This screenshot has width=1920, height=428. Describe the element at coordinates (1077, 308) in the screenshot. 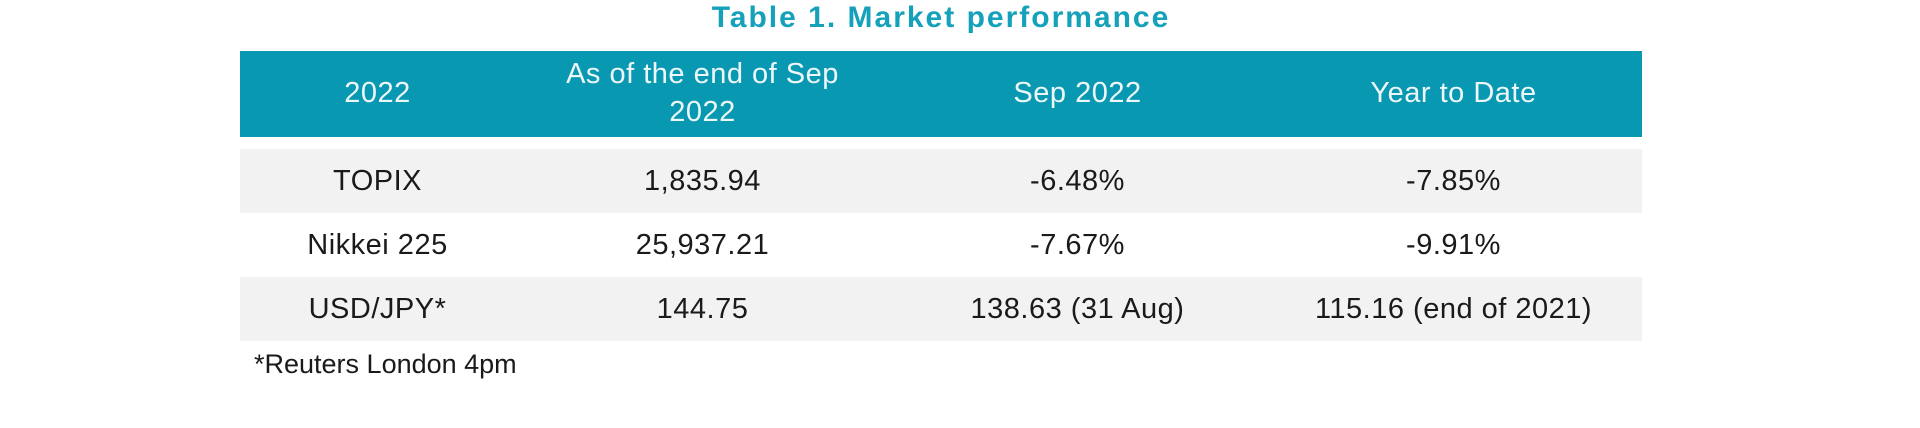

I see `cell-sep-2022-value: 138.63 (31 Aug)` at that location.